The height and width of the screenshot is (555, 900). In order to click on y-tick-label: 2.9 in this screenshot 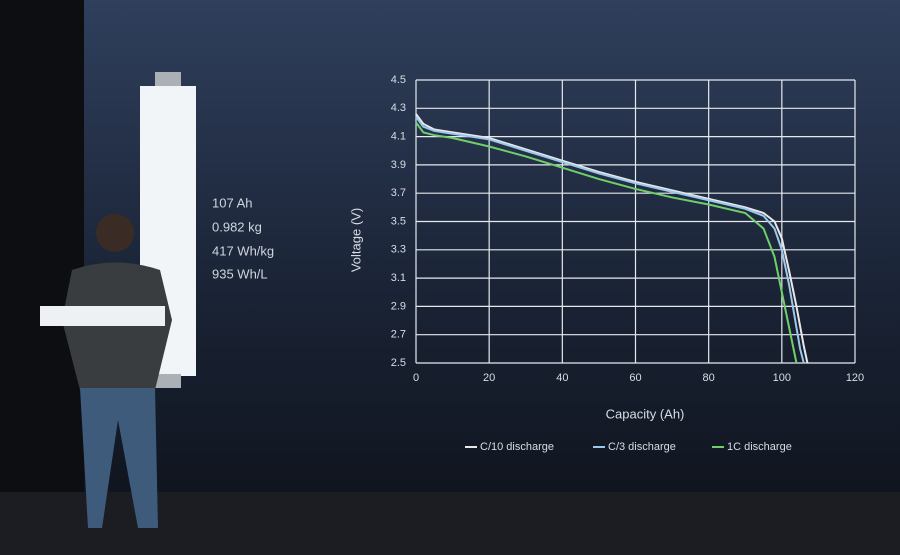, I will do `click(398, 306)`.